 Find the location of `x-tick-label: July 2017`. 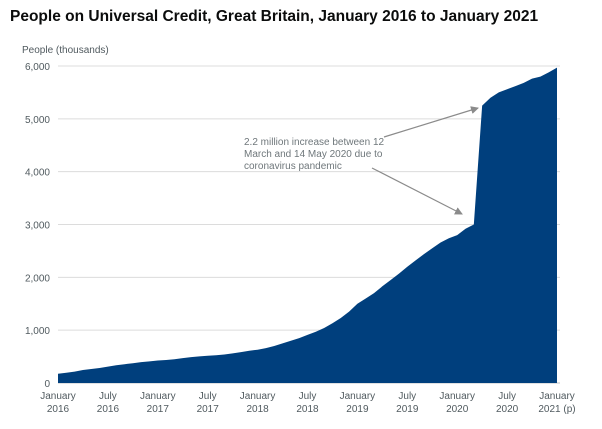

x-tick-label: July 2017 is located at coordinates (208, 403).